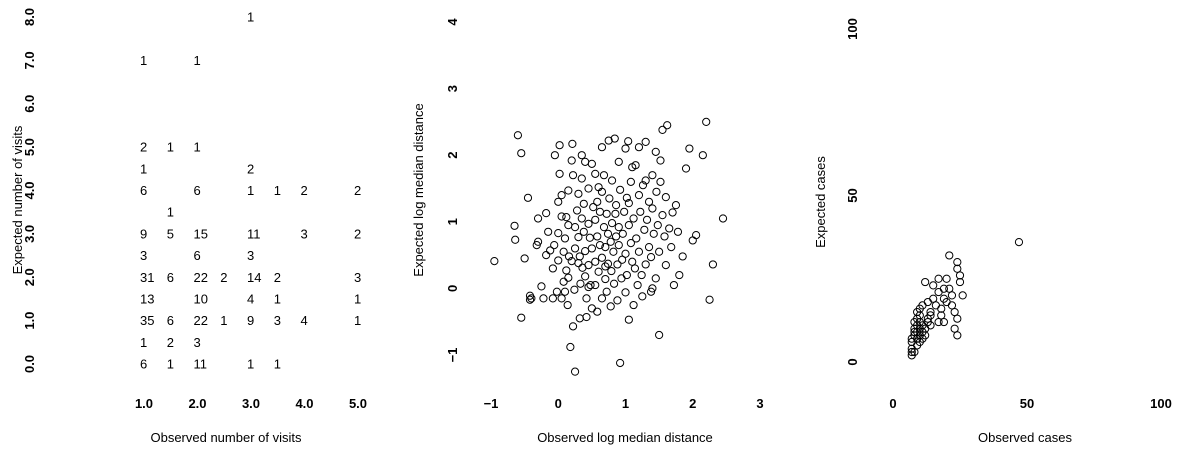 The image size is (1182, 452). I want to click on count-label: 4, so click(304, 320).